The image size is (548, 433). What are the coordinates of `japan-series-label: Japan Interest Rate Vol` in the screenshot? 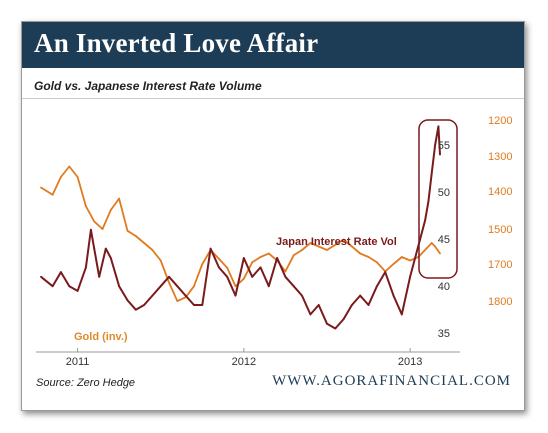 It's located at (336, 242).